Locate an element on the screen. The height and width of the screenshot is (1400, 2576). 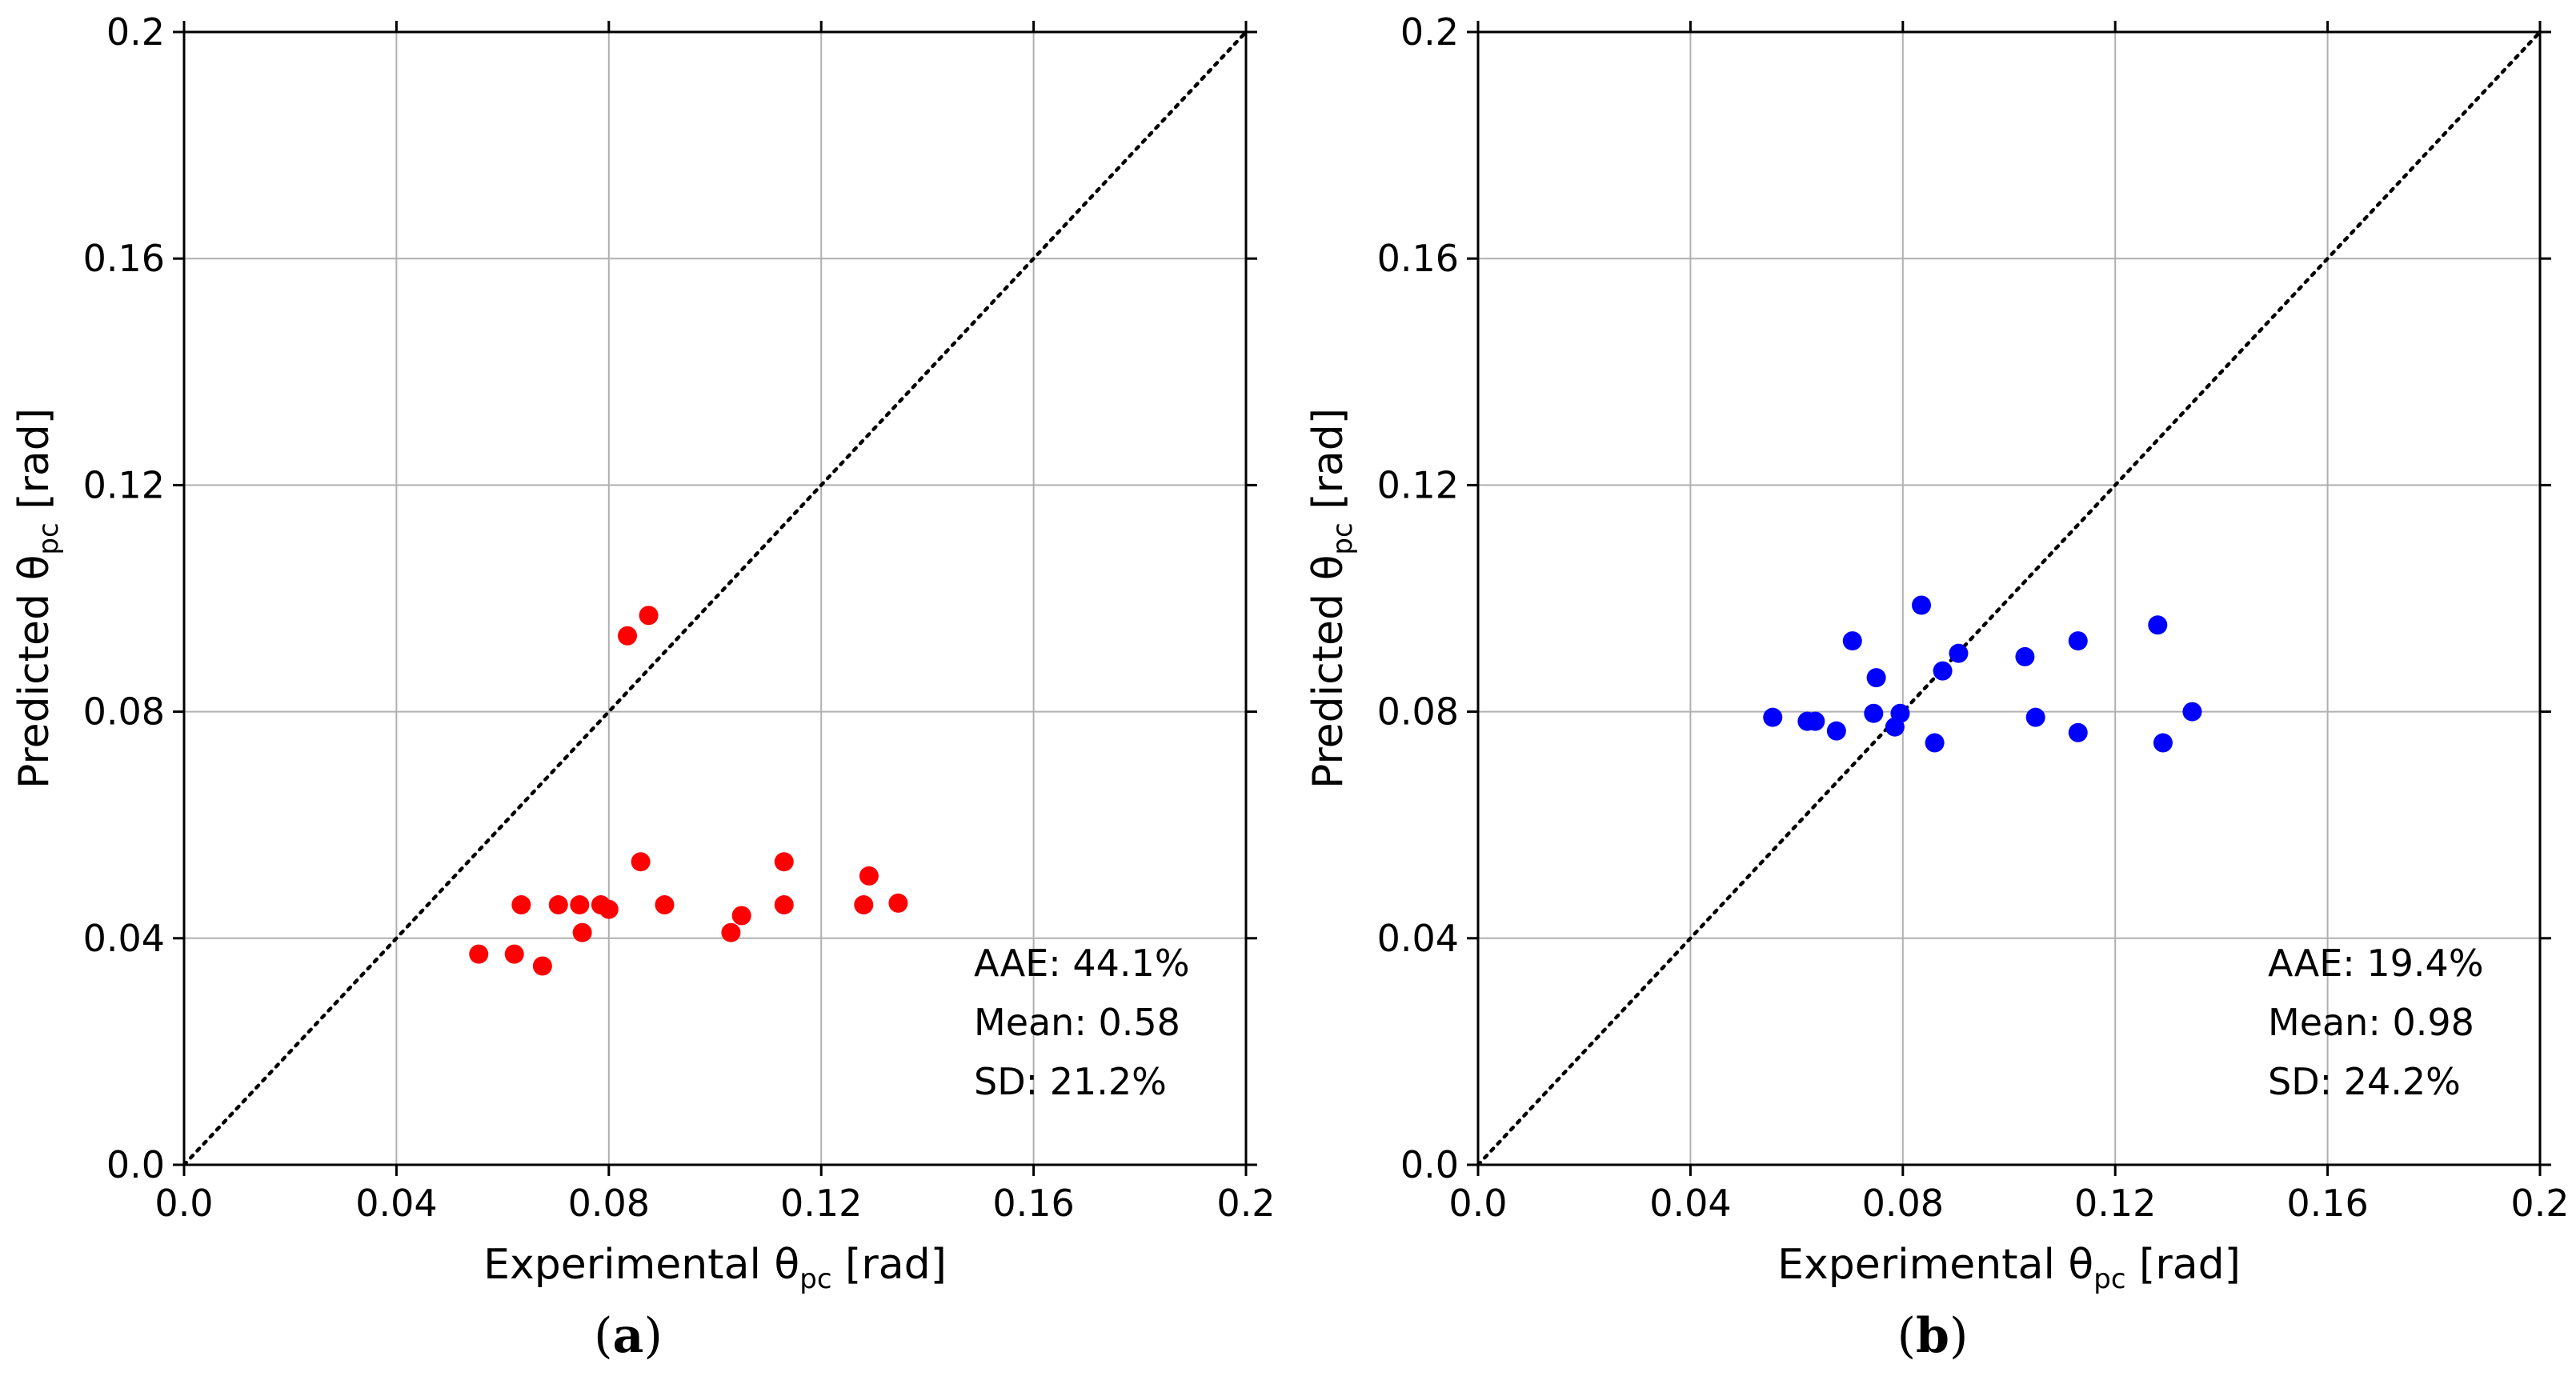
stat-annotation: AAE: 44.1% is located at coordinates (1082, 963).